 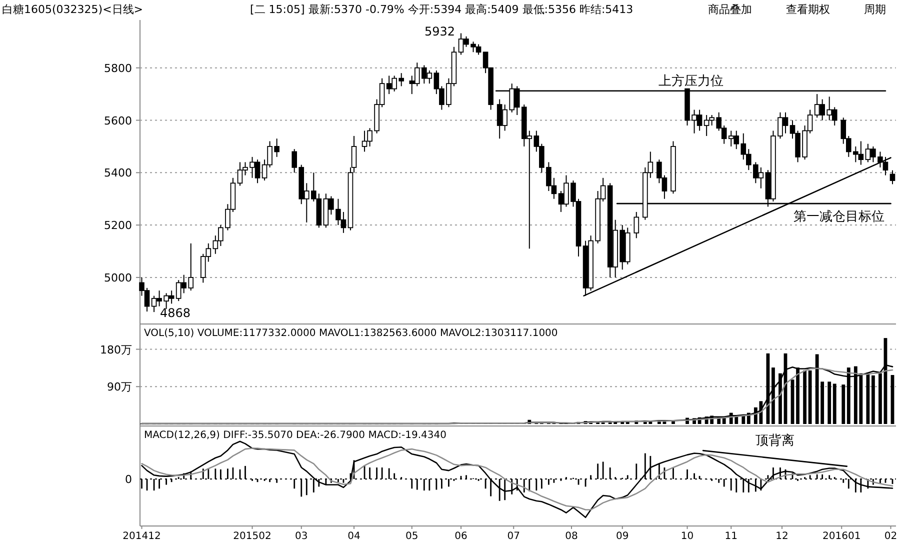 What do you see at coordinates (691, 80) in the screenshot?
I see `annotation: 上方压力位` at bounding box center [691, 80].